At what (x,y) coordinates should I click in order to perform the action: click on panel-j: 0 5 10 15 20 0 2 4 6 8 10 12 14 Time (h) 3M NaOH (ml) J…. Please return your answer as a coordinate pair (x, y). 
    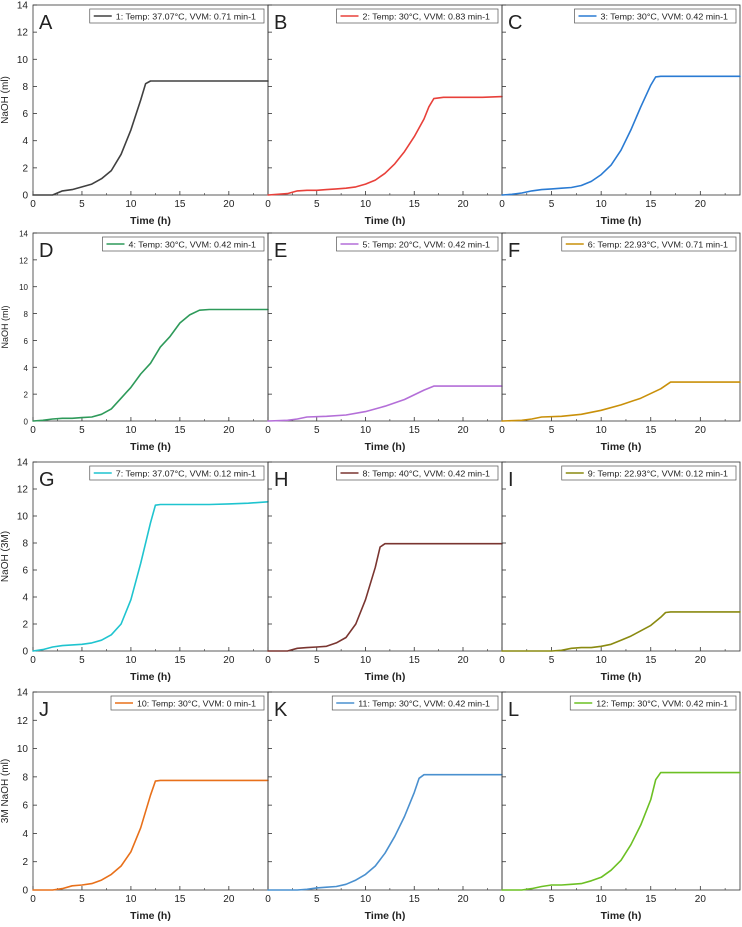
    Looking at the image, I should click on (134, 805).